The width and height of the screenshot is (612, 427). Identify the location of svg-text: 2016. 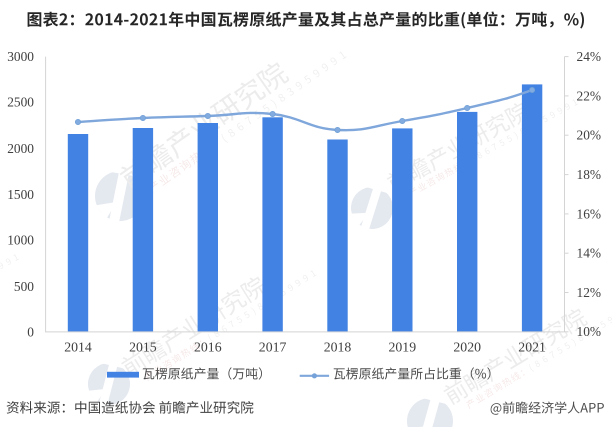
(208, 347).